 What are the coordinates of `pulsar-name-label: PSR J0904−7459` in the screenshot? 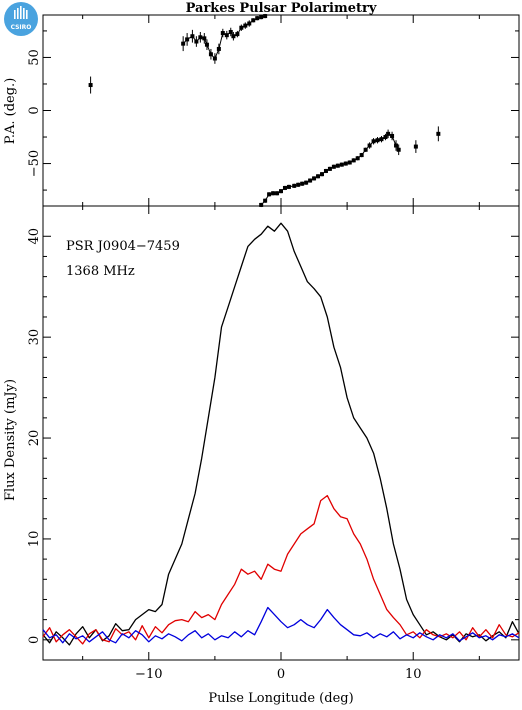 It's located at (123, 246).